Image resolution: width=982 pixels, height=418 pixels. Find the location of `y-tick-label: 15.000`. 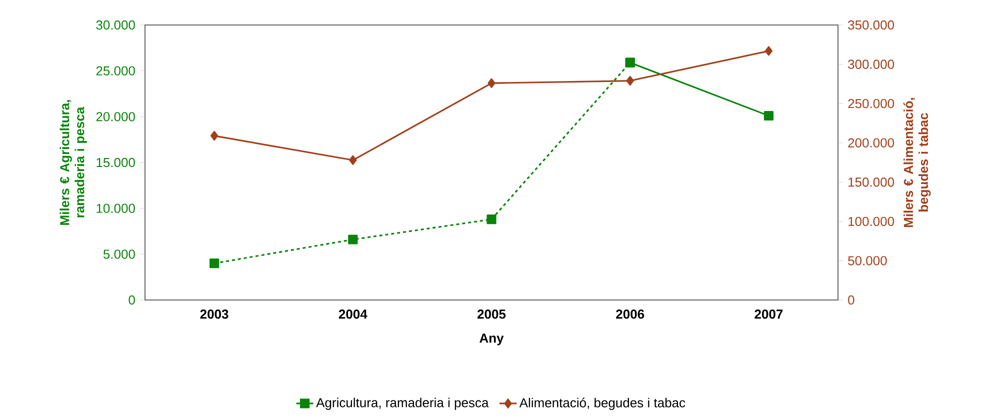

y-tick-label: 15.000 is located at coordinates (115, 163).